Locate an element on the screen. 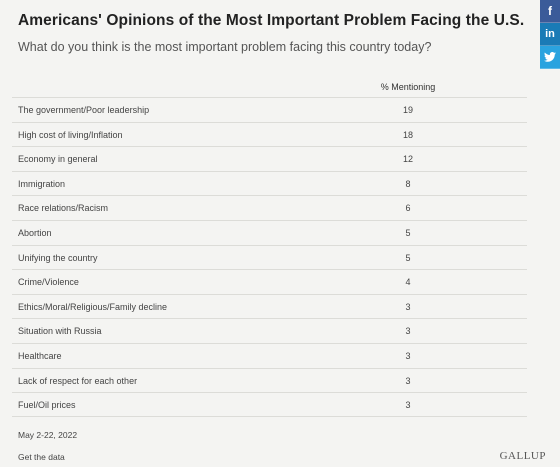 The width and height of the screenshot is (560, 467). twitter-icon is located at coordinates (550, 57).